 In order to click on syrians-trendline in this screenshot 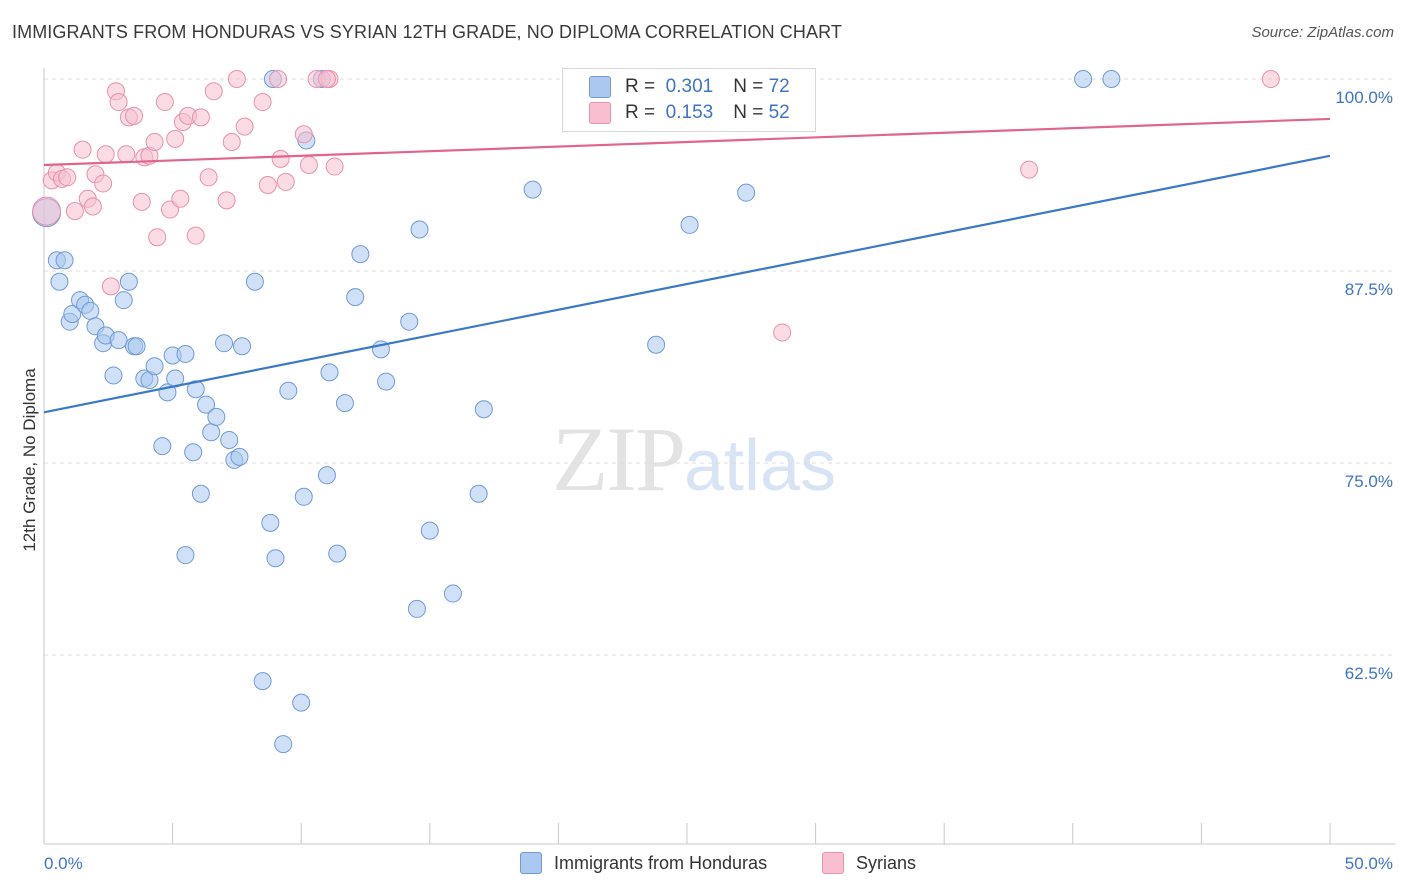, I will do `click(687, 142)`.